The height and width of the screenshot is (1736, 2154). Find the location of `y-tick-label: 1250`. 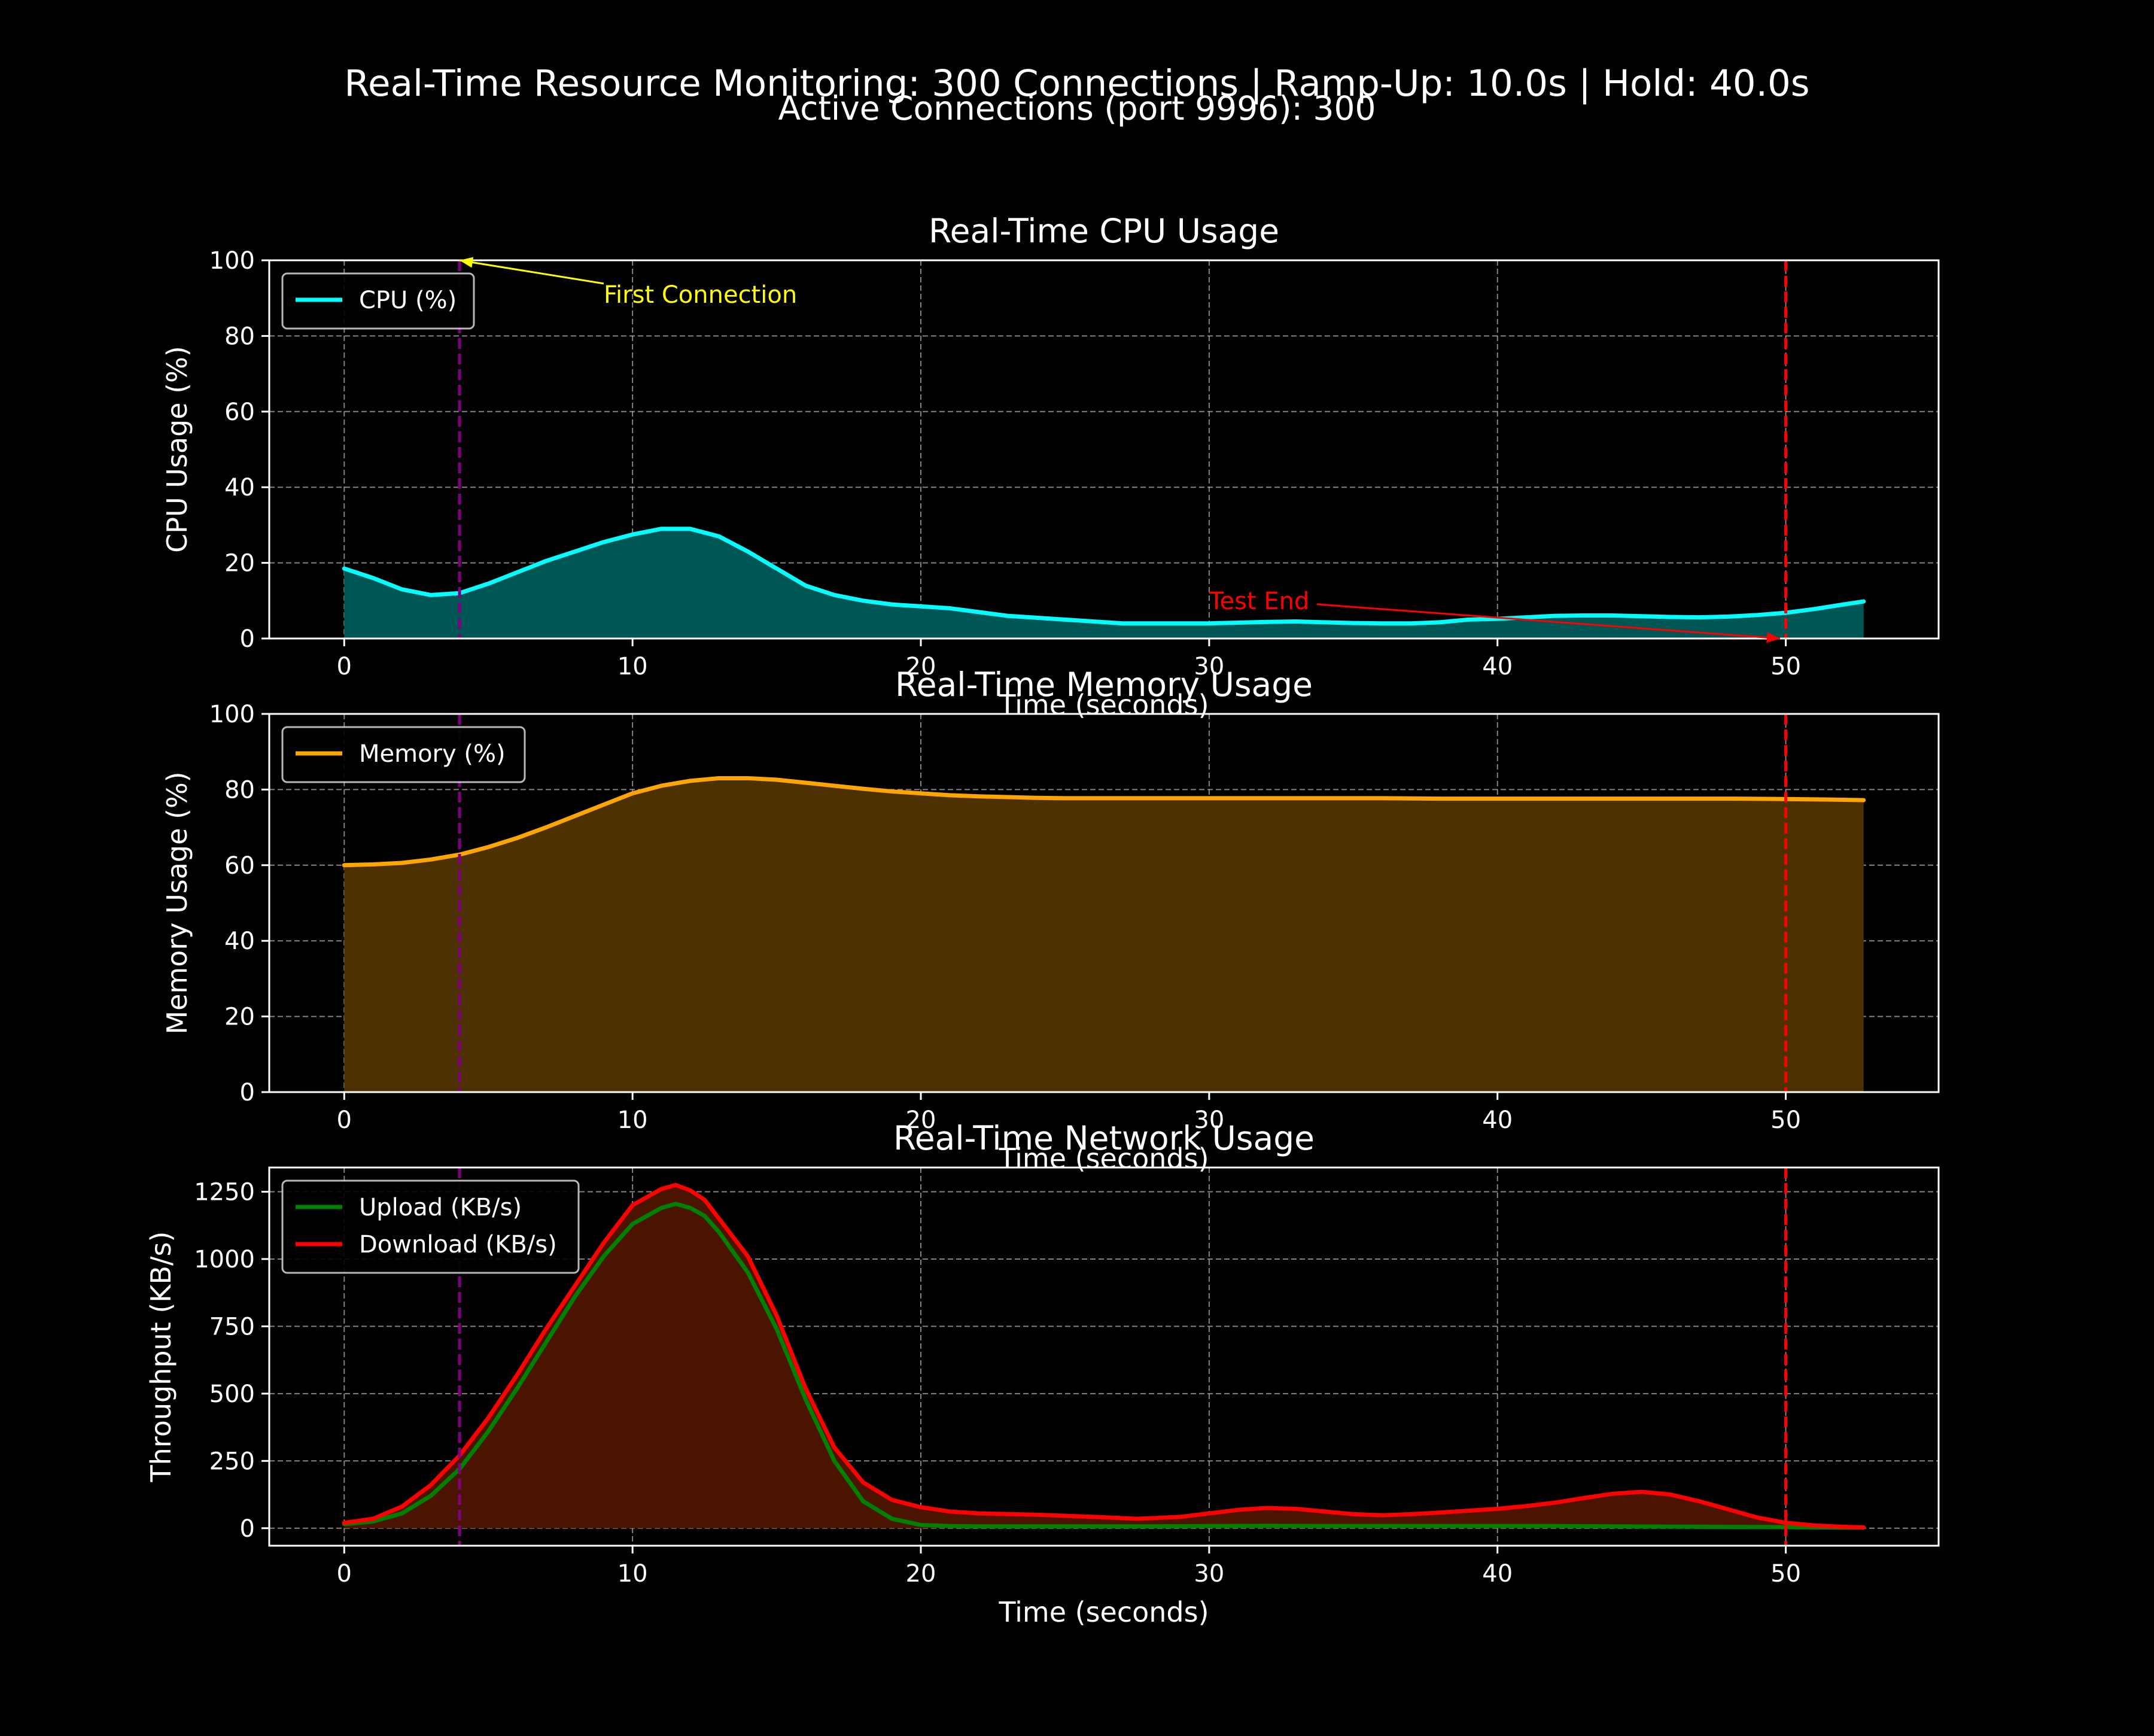

y-tick-label: 1250 is located at coordinates (225, 1192).